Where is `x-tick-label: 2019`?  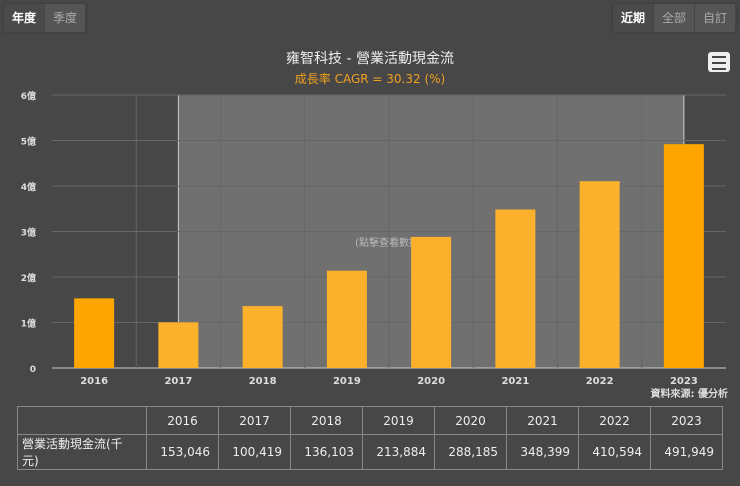 x-tick-label: 2019 is located at coordinates (347, 381).